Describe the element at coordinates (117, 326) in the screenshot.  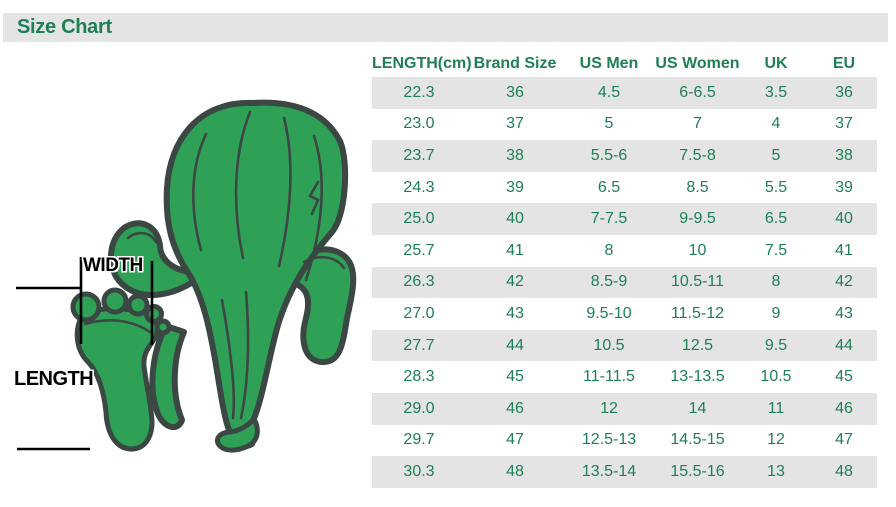
I see `figure-foot-crease` at that location.